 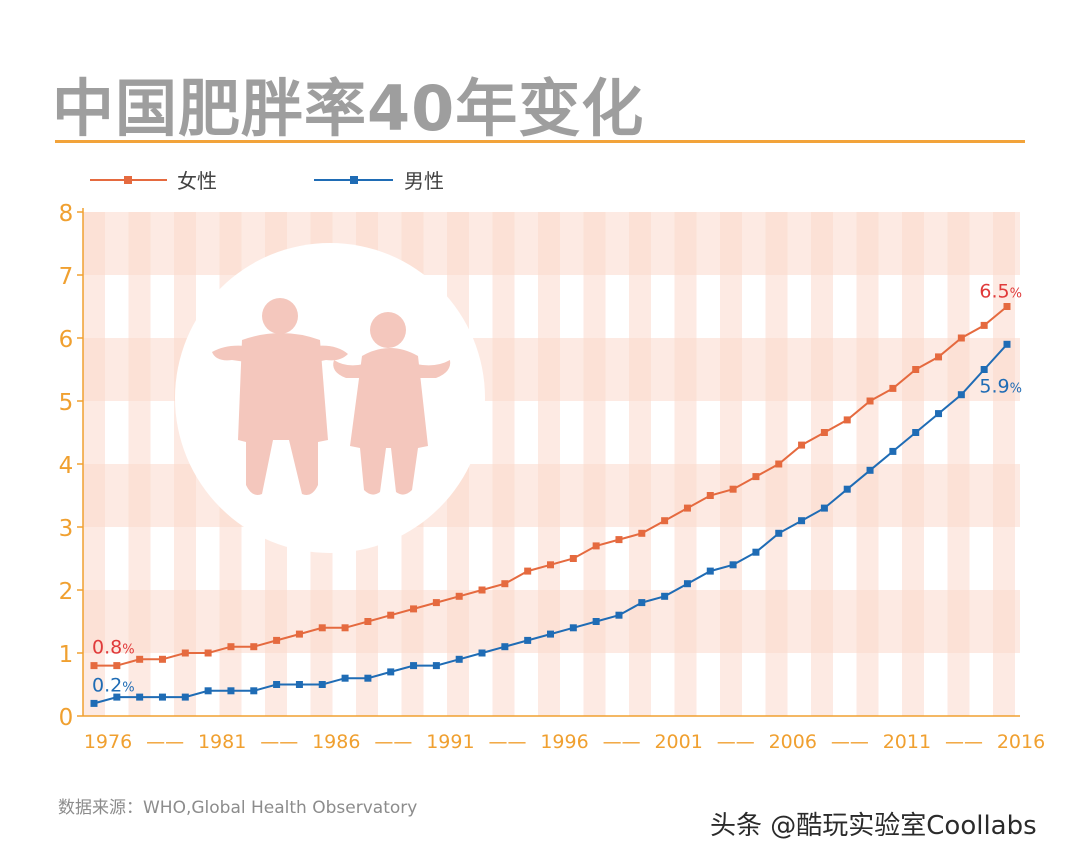 What do you see at coordinates (336, 742) in the screenshot?
I see `x-tick-label: 1986` at bounding box center [336, 742].